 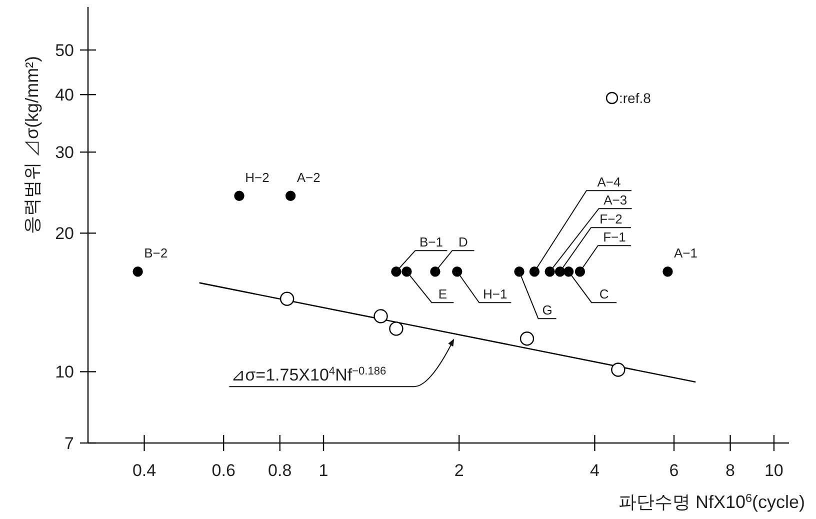 What do you see at coordinates (431, 242) in the screenshot?
I see `annotation: B−1` at bounding box center [431, 242].